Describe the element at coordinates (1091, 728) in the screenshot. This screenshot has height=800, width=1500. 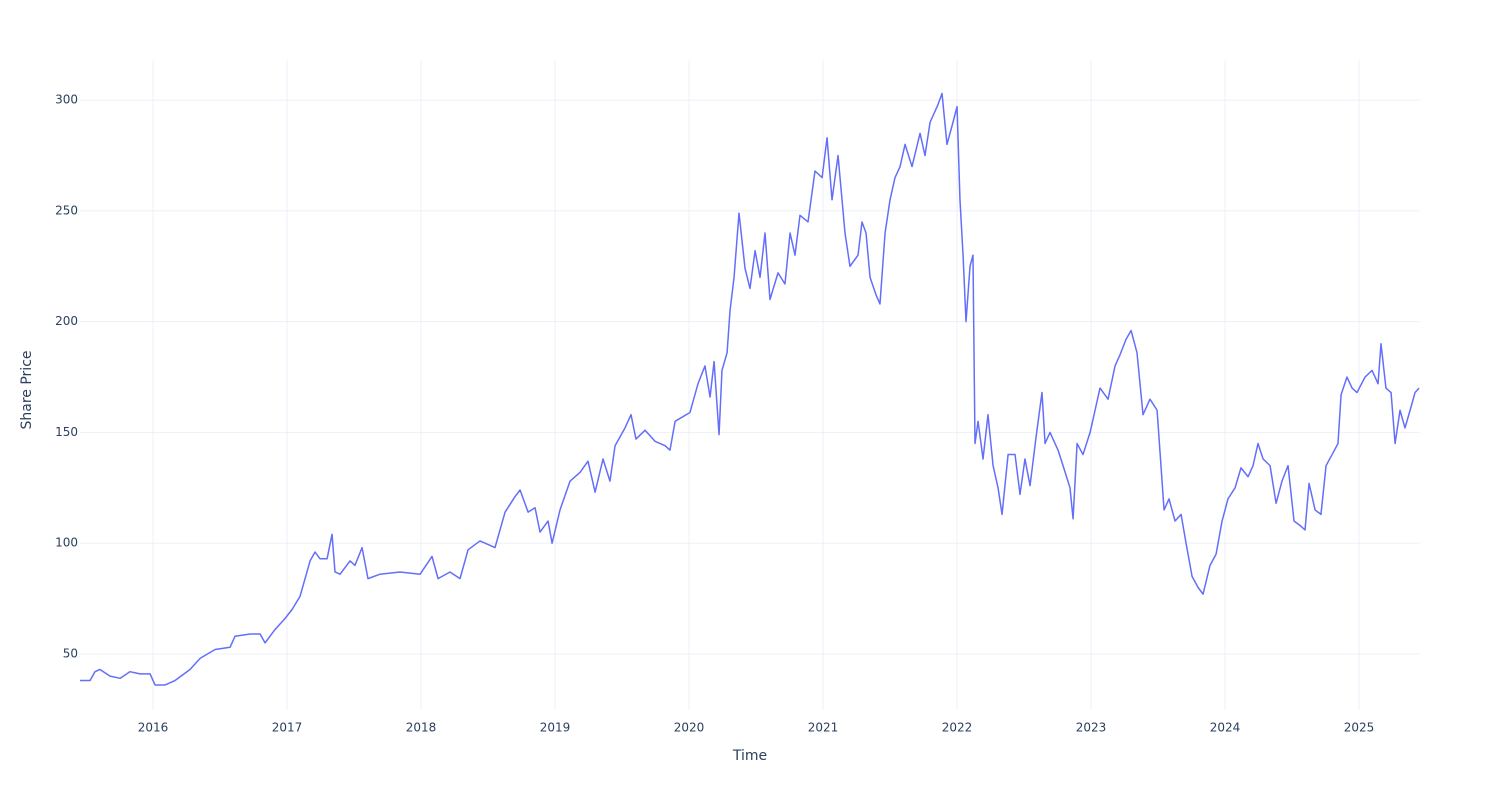
I see `x-tick-label: 2023` at that location.